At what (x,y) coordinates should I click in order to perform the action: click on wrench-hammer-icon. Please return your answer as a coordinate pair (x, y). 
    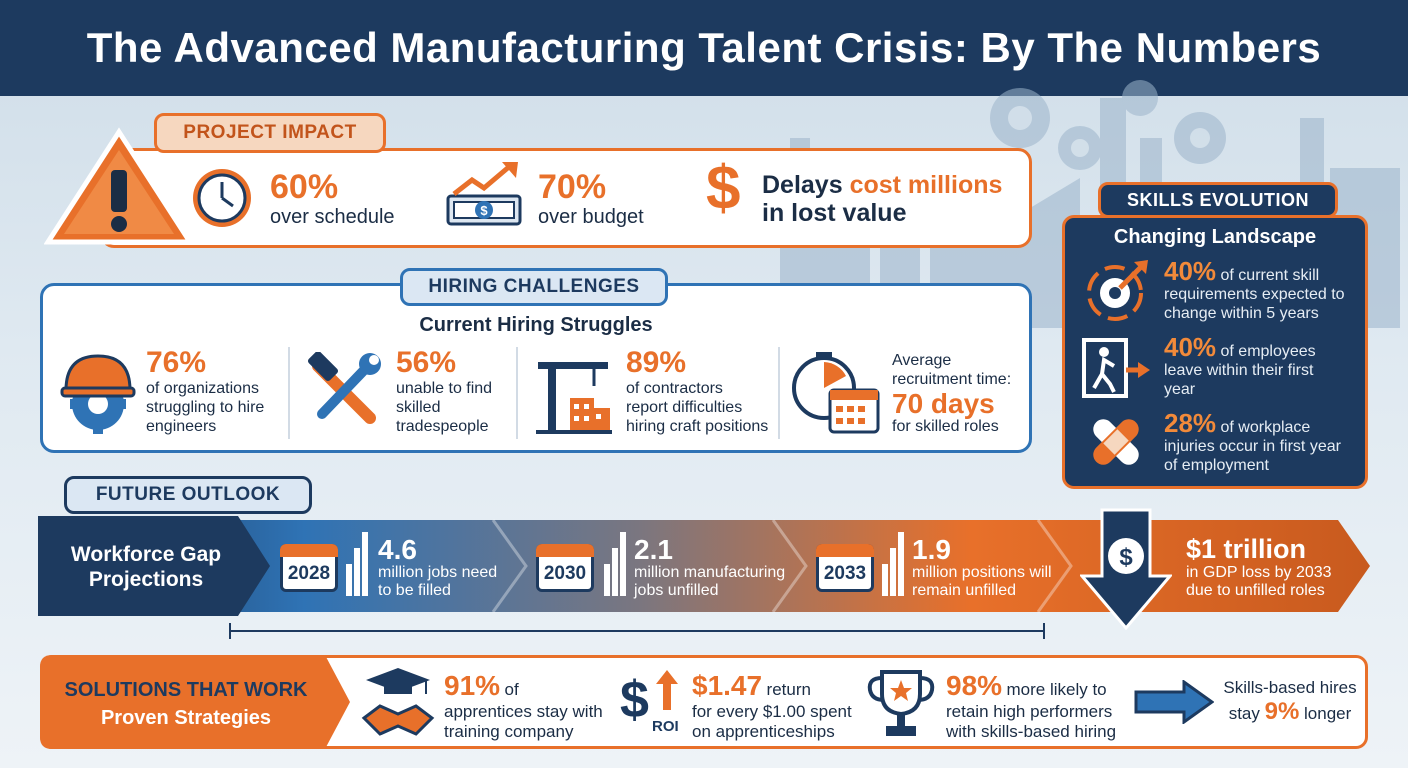
    Looking at the image, I should click on (344, 388).